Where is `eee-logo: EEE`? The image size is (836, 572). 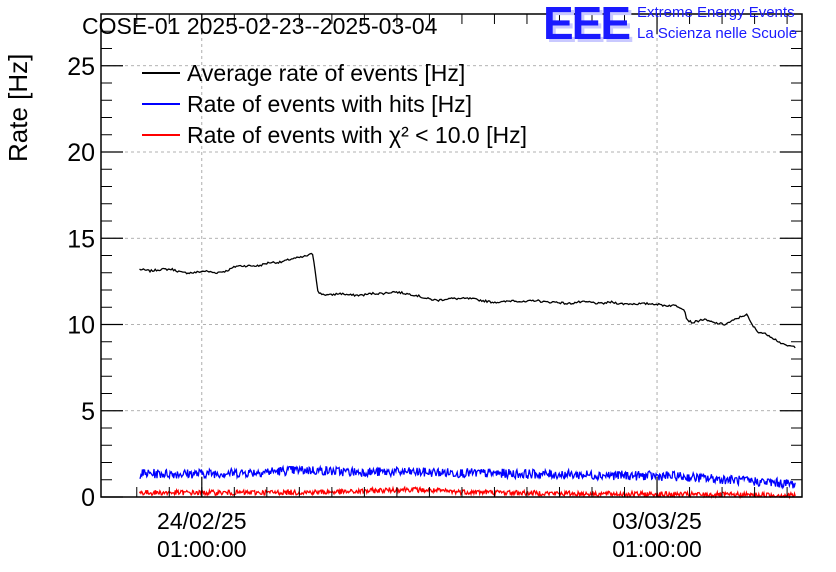
eee-logo: EEE is located at coordinates (587, 24).